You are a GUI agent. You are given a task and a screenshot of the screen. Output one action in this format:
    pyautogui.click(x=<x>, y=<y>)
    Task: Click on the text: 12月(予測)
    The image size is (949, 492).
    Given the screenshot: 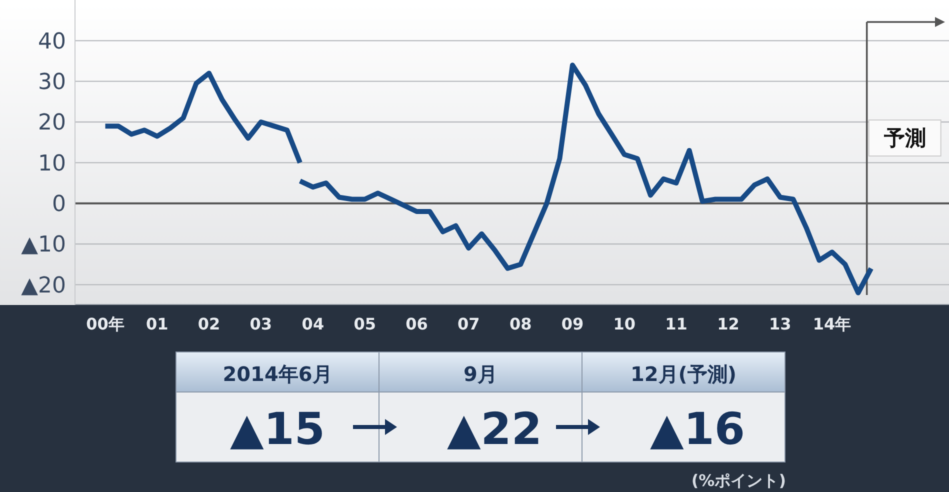 What is the action you would take?
    pyautogui.click(x=683, y=374)
    